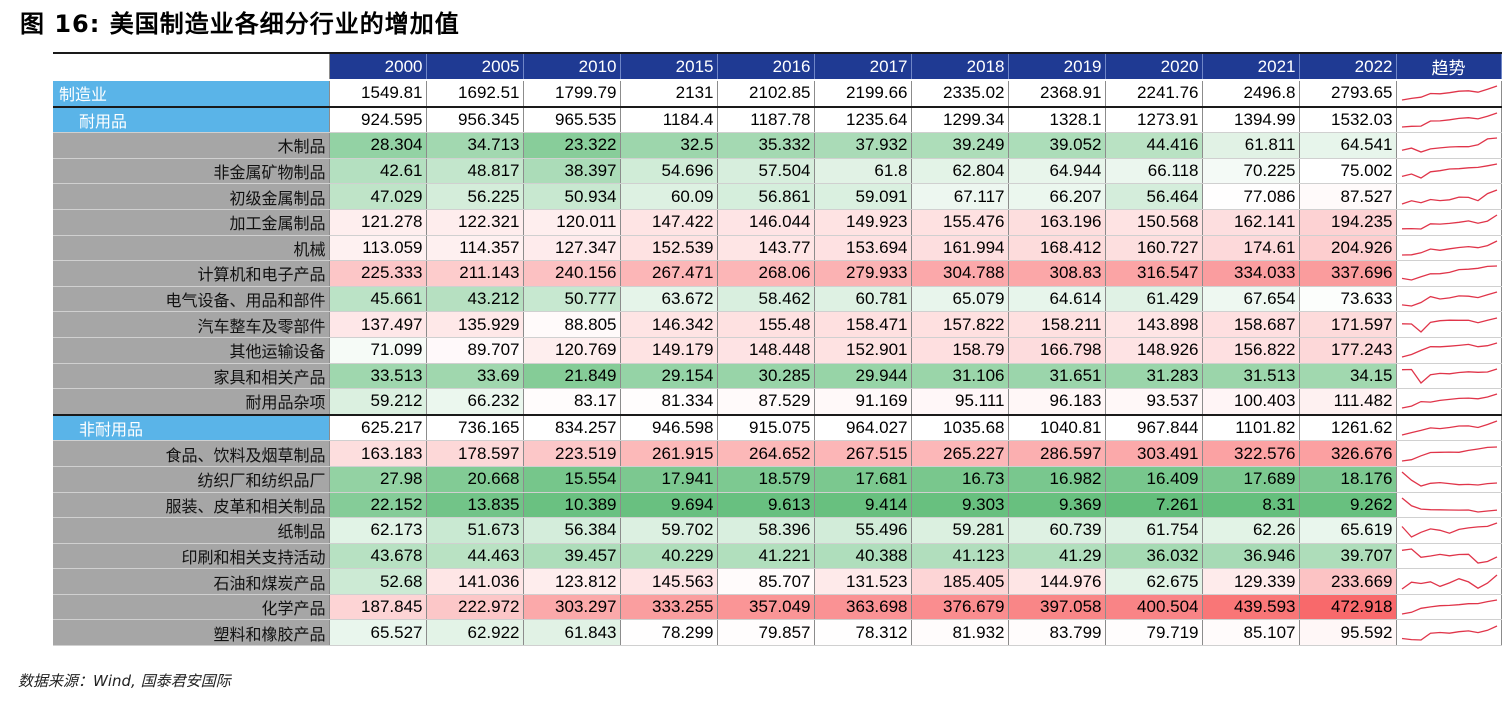  Describe the element at coordinates (863, 66) in the screenshot. I see `column-header: 2017` at that location.